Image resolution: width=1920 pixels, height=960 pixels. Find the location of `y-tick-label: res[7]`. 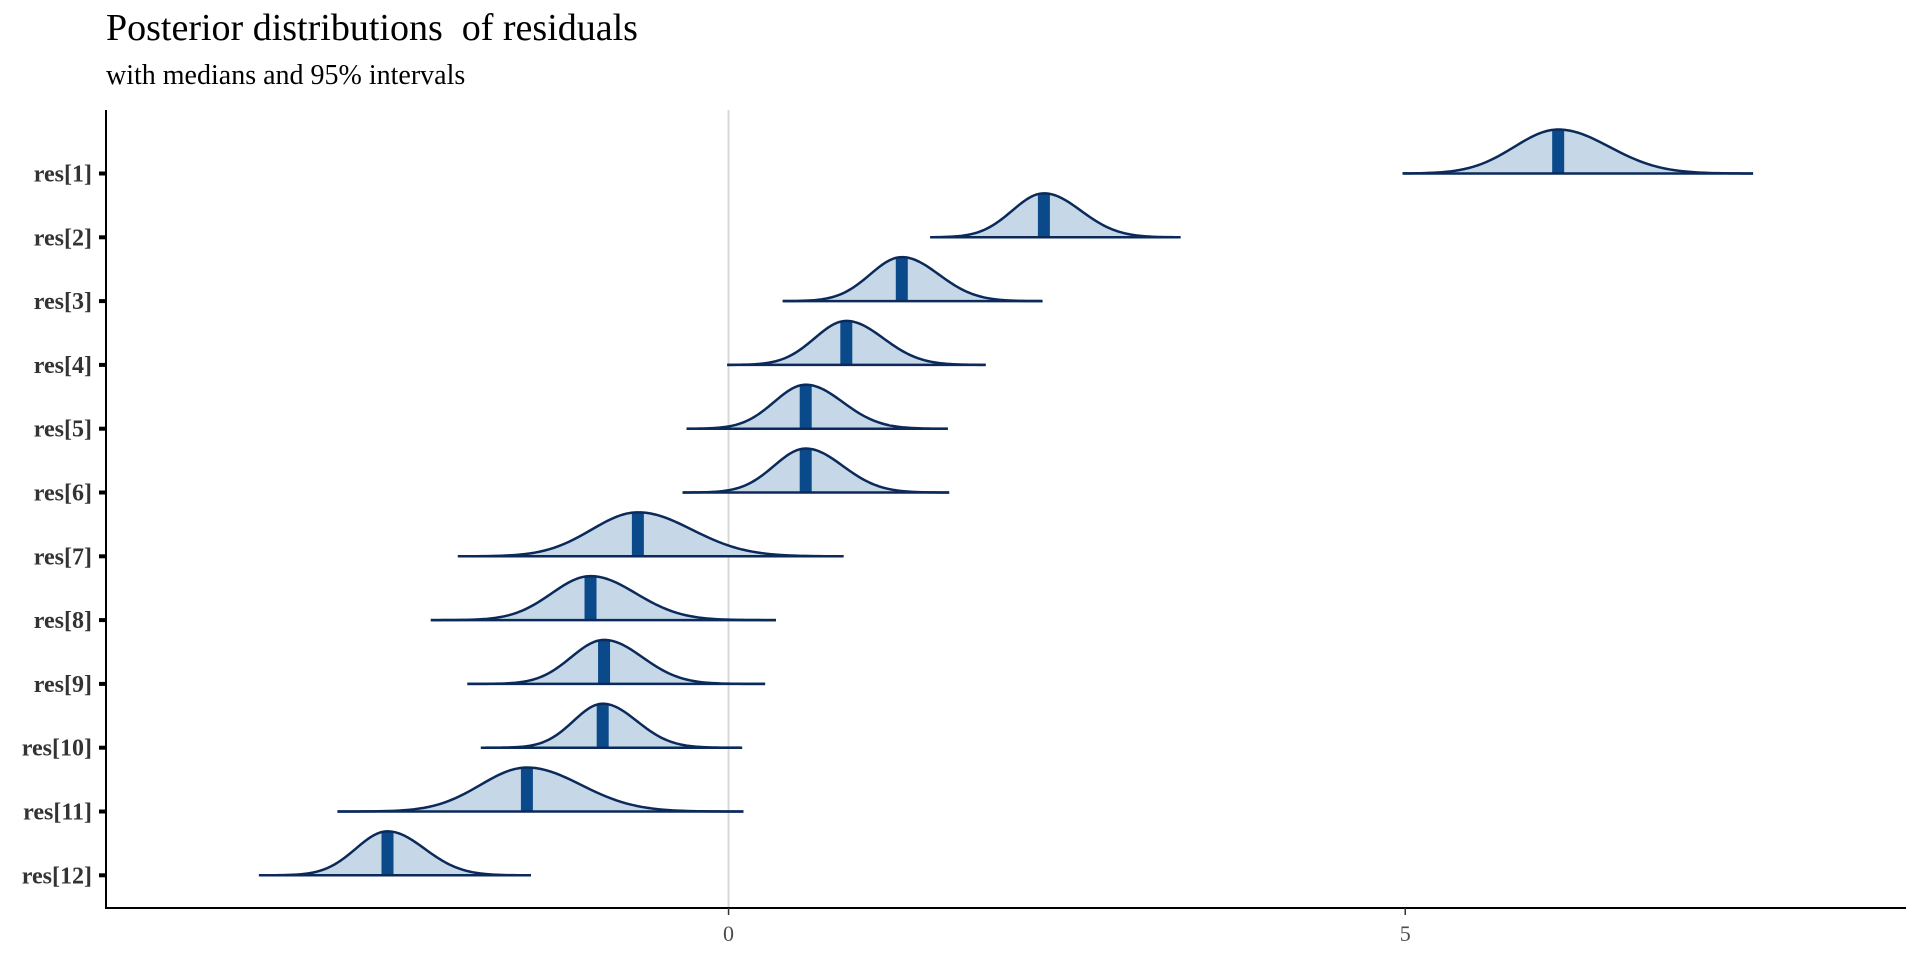

y-tick-label: res[7] is located at coordinates (63, 557).